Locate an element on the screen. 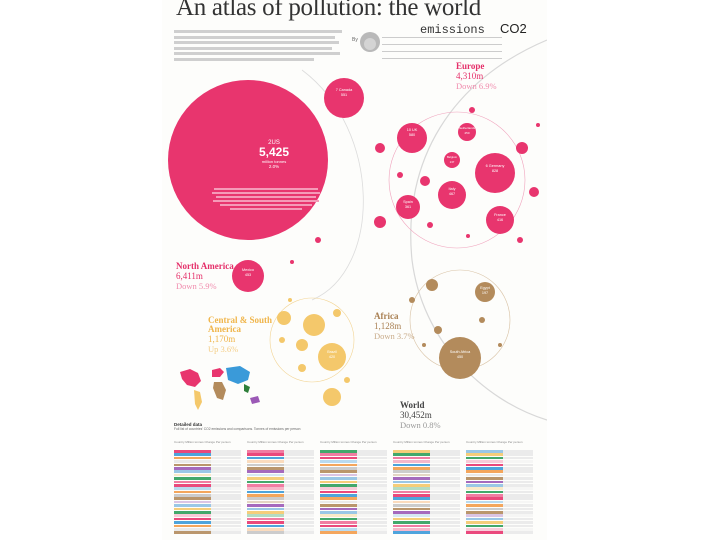  canada-bubble is located at coordinates (344, 98).